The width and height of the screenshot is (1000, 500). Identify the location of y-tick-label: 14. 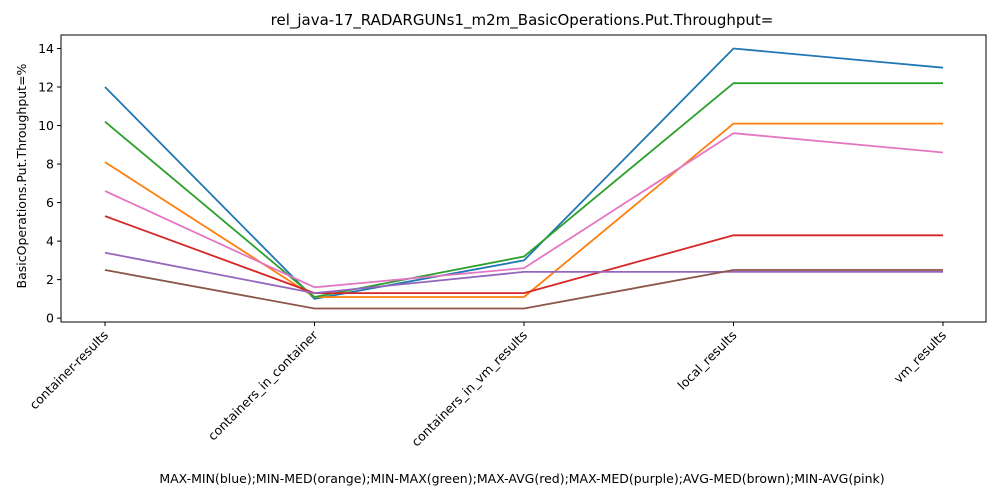
(46, 48).